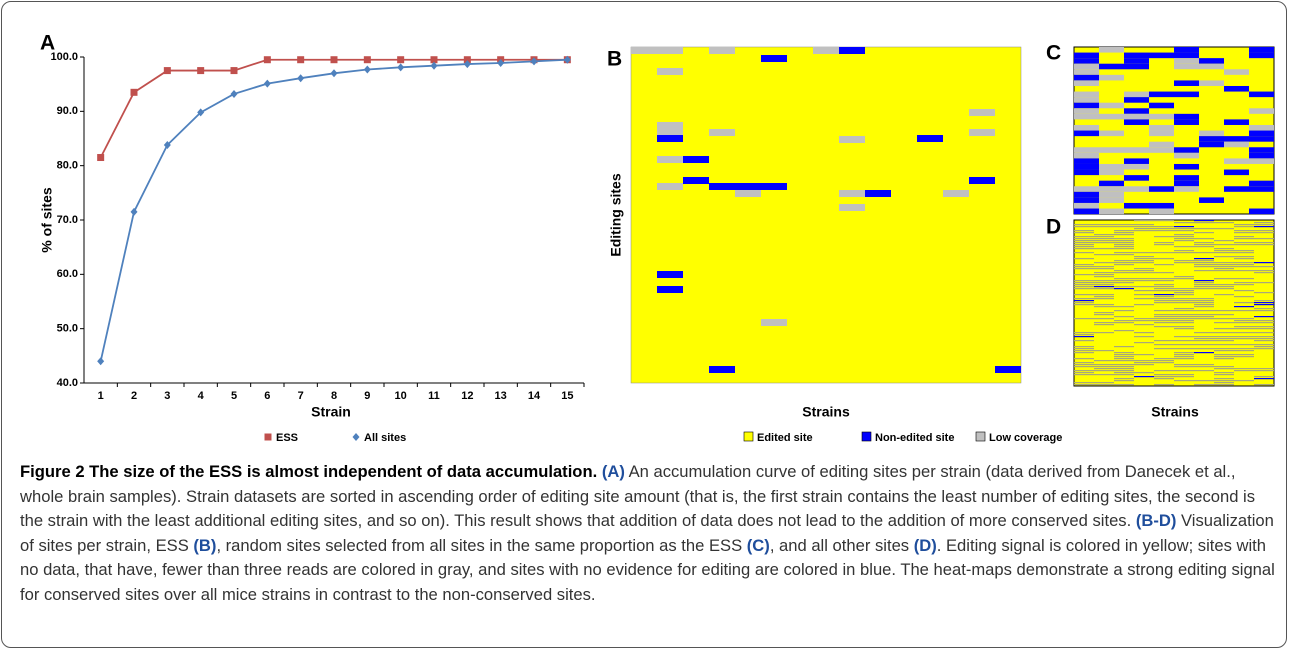 This screenshot has width=1290, height=651. What do you see at coordinates (167, 396) in the screenshot?
I see `x-tick-label: 3` at bounding box center [167, 396].